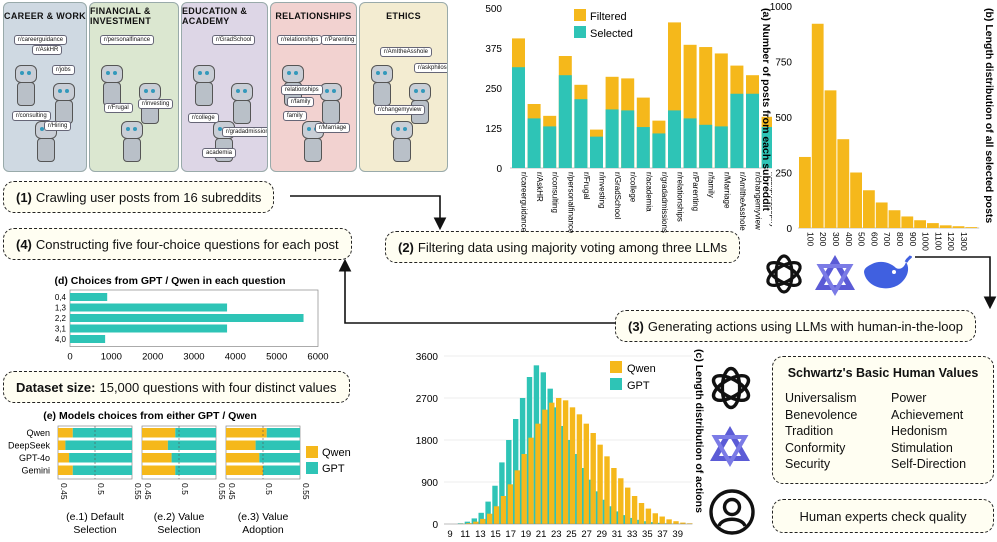 This screenshot has width=997, height=542. Describe the element at coordinates (295, 116) in the screenshot. I see `subreddit-tag: family` at that location.